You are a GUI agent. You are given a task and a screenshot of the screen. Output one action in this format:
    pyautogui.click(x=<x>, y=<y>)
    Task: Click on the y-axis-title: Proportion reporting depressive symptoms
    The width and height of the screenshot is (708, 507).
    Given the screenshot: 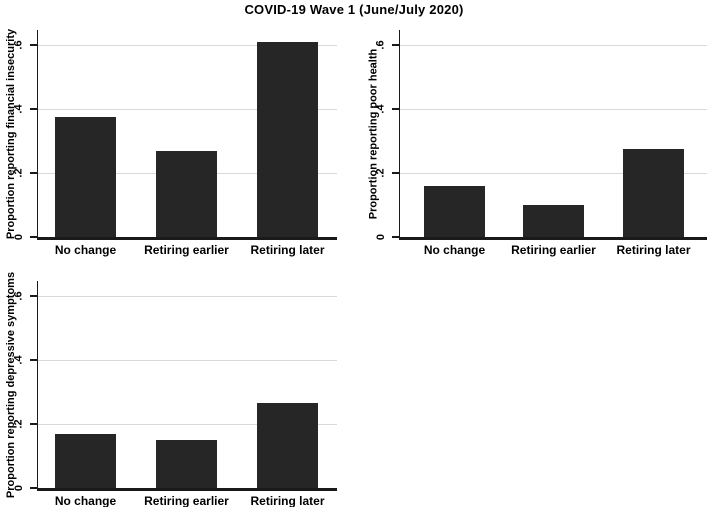 What is the action you would take?
    pyautogui.click(x=11, y=384)
    